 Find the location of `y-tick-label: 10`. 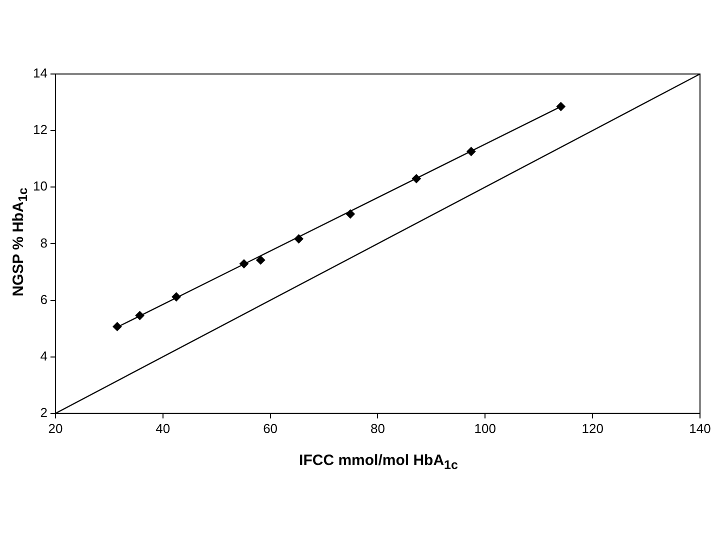

y-tick-label: 10 is located at coordinates (40, 186).